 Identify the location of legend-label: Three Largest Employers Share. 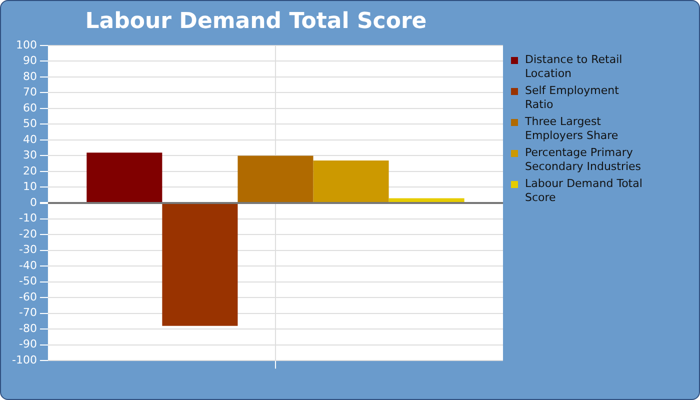
(572, 129).